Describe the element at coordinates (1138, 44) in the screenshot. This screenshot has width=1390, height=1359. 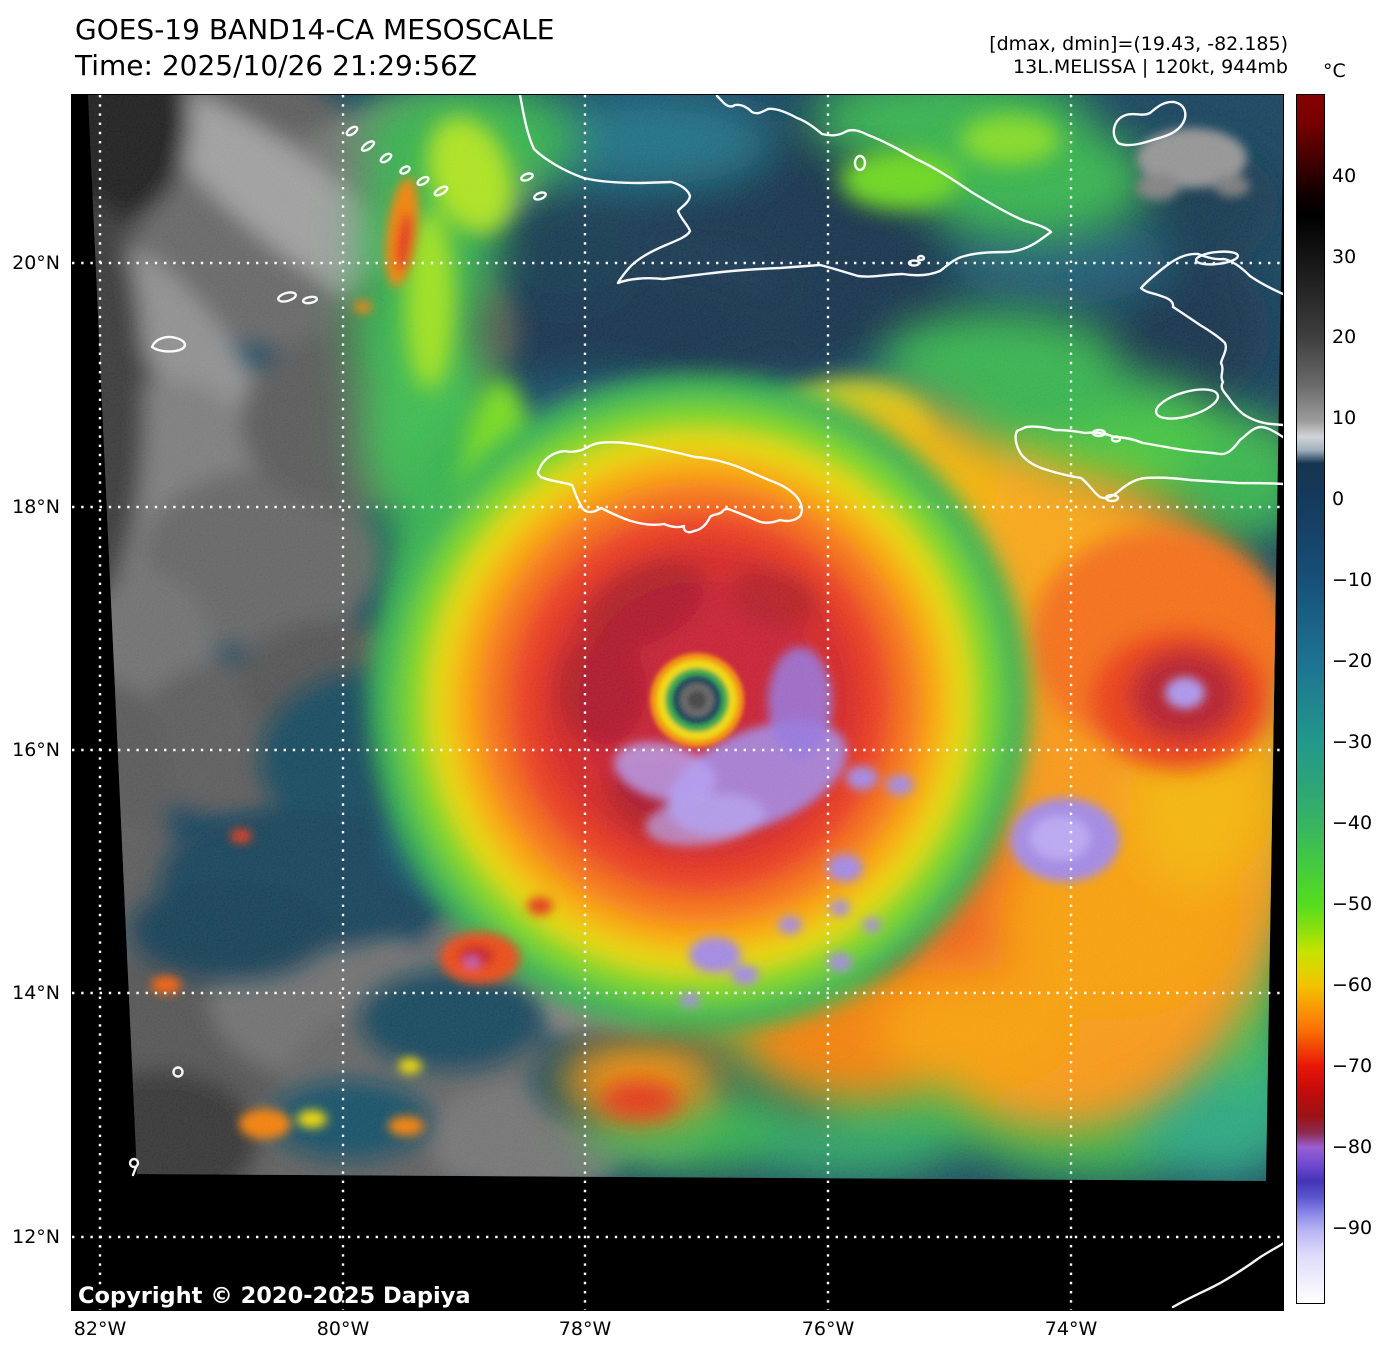
I see `dmax-dmin-readout: [dmax, dmin]=(19.43, -82.185)` at that location.